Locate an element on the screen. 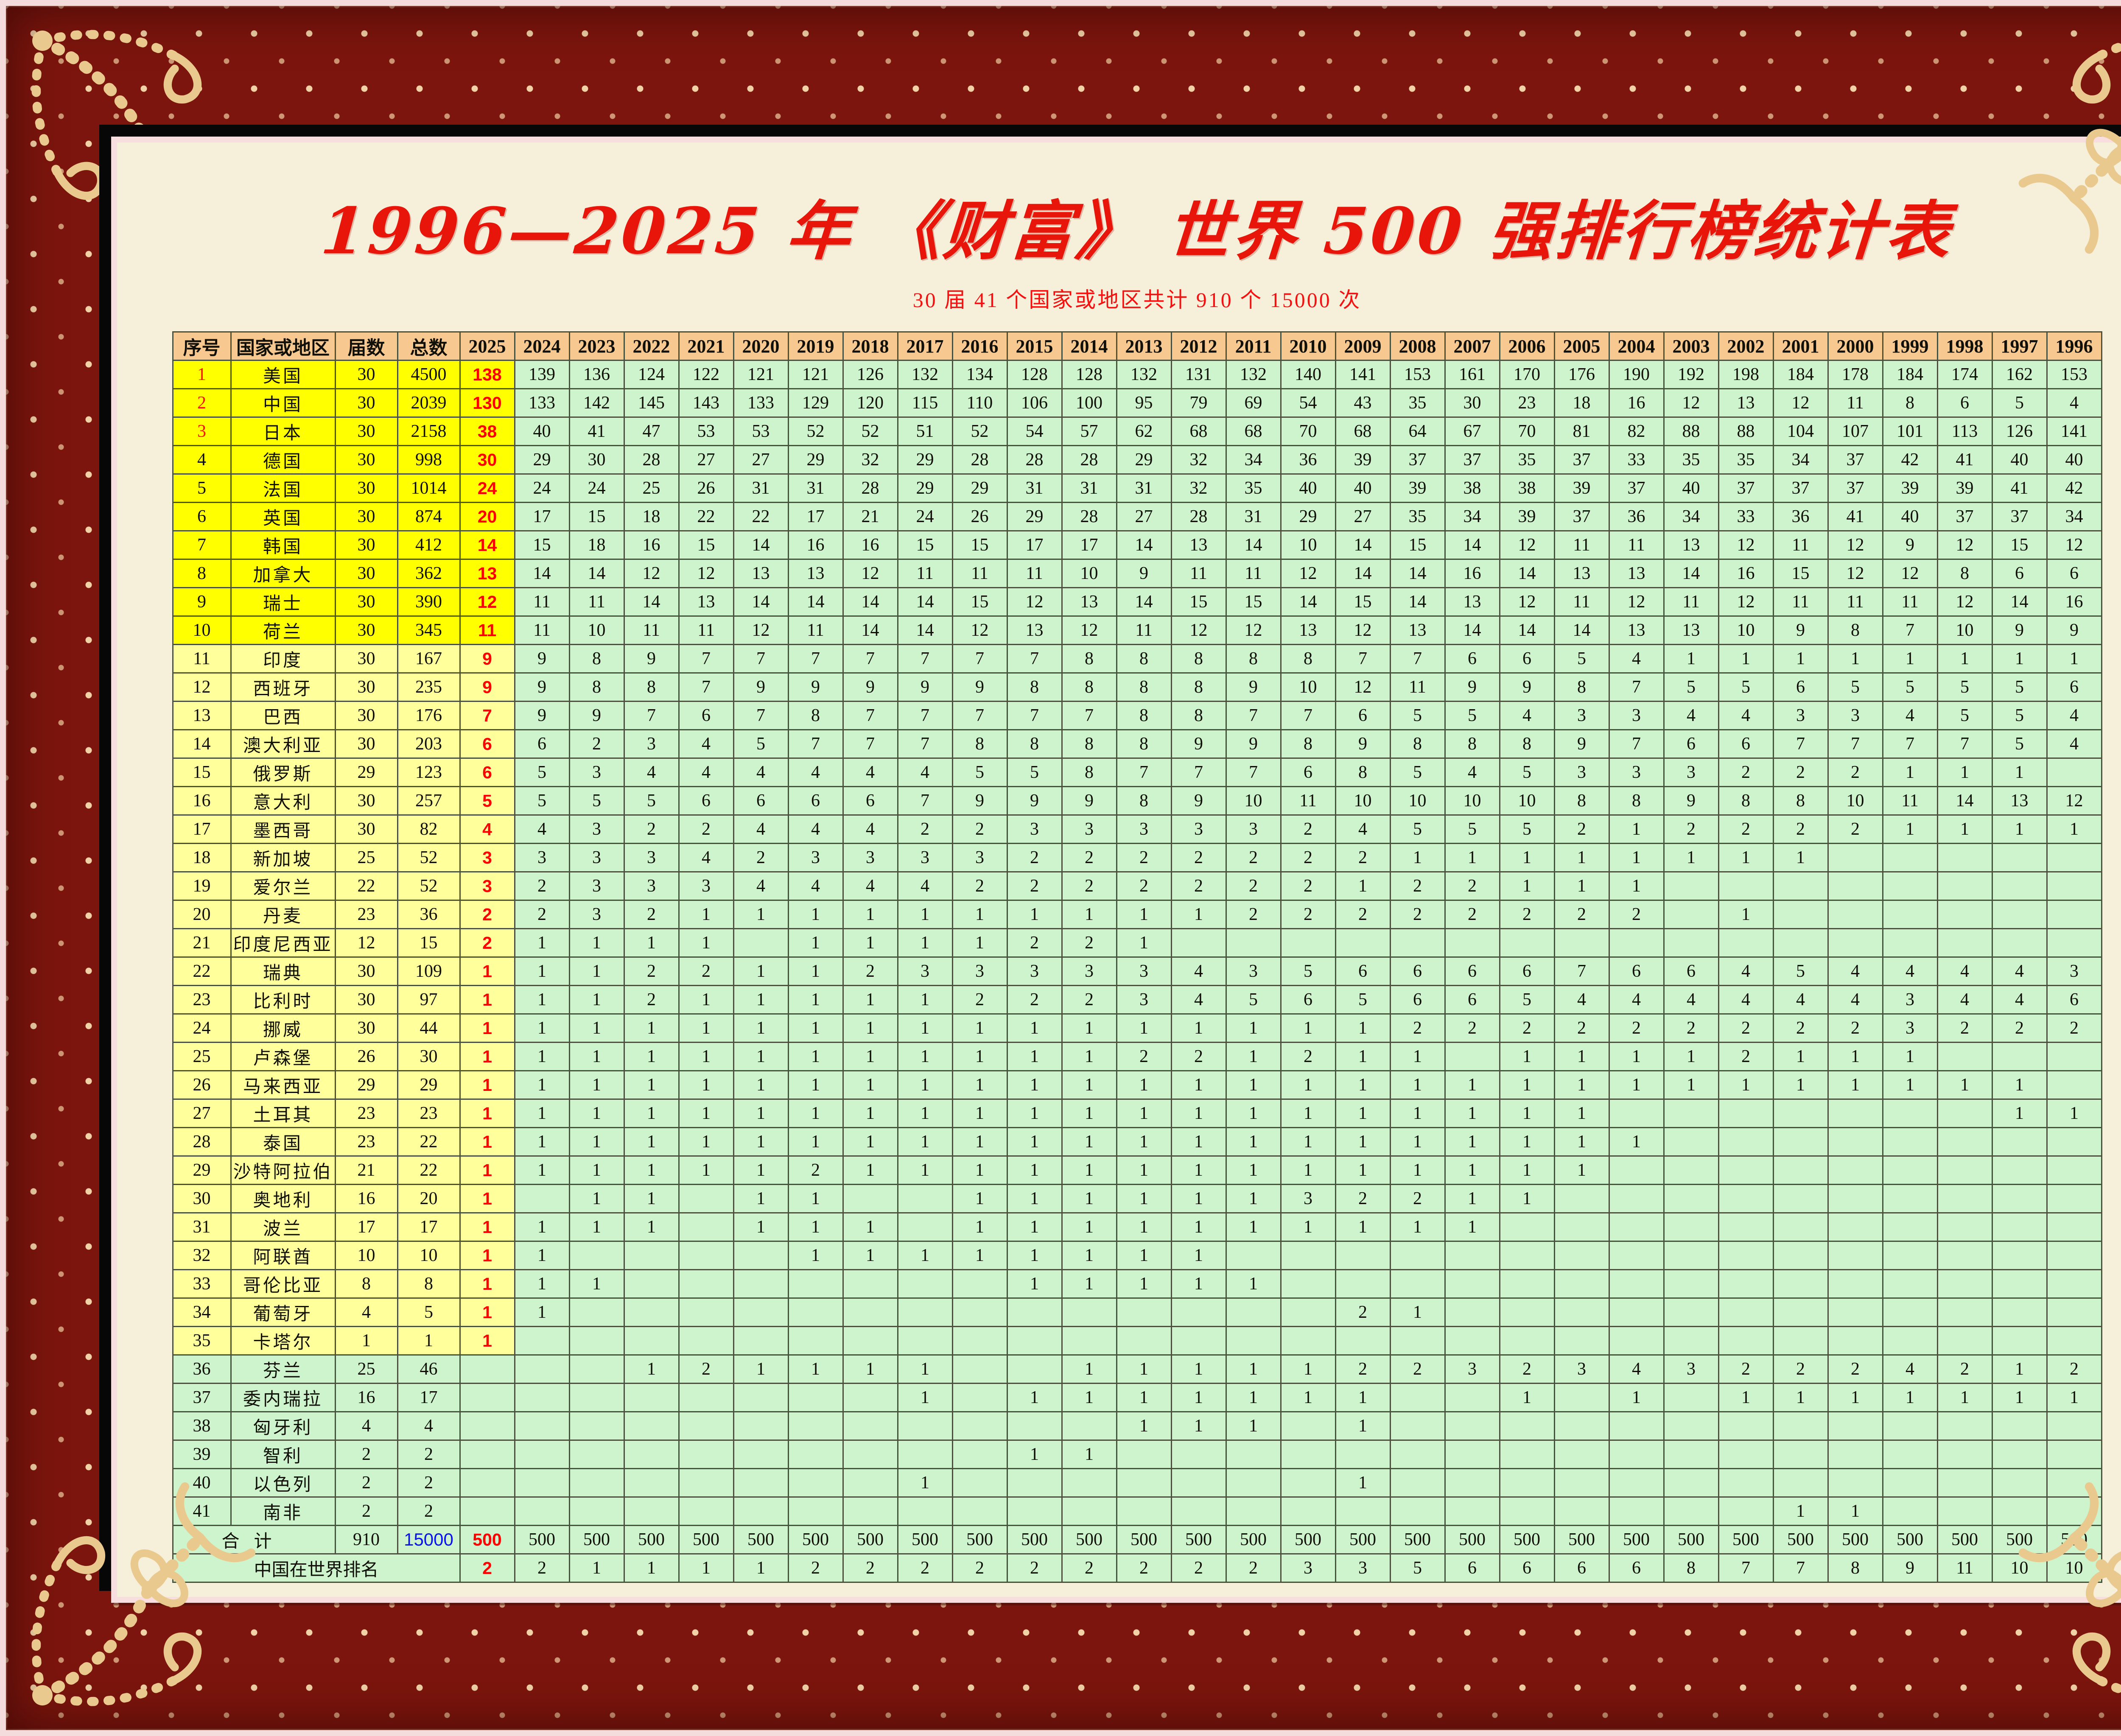  year-value: 82 is located at coordinates (1637, 431).